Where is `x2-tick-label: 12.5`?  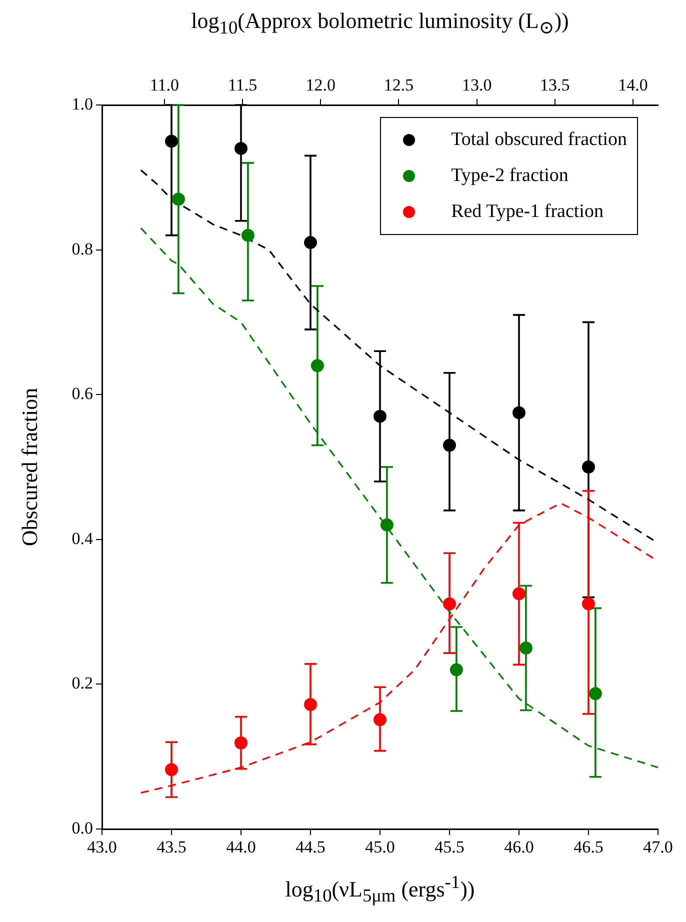 x2-tick-label: 12.5 is located at coordinates (399, 84).